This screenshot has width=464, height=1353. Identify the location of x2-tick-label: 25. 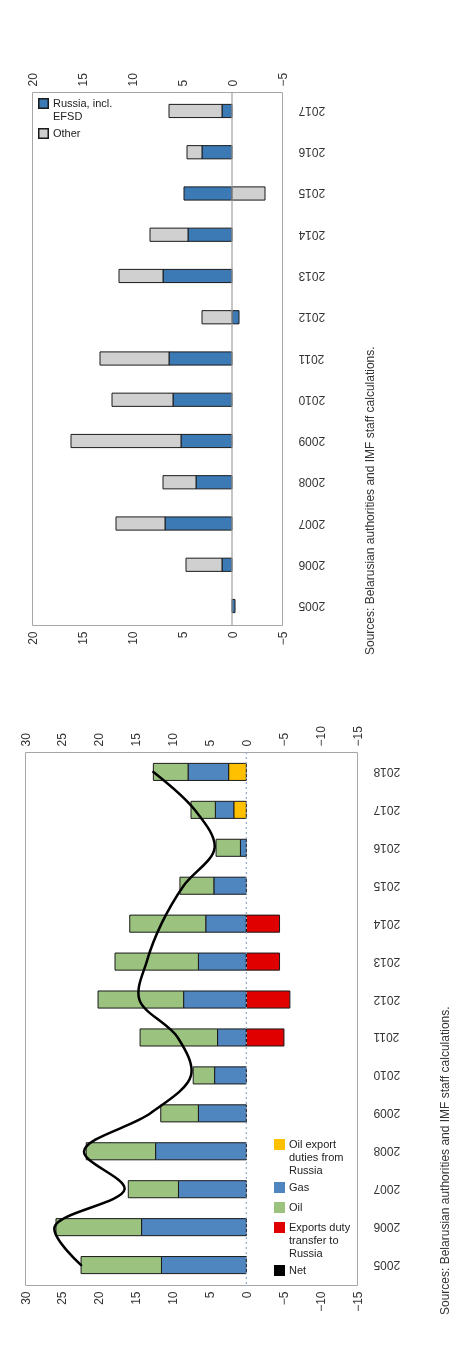
(62, 1298).